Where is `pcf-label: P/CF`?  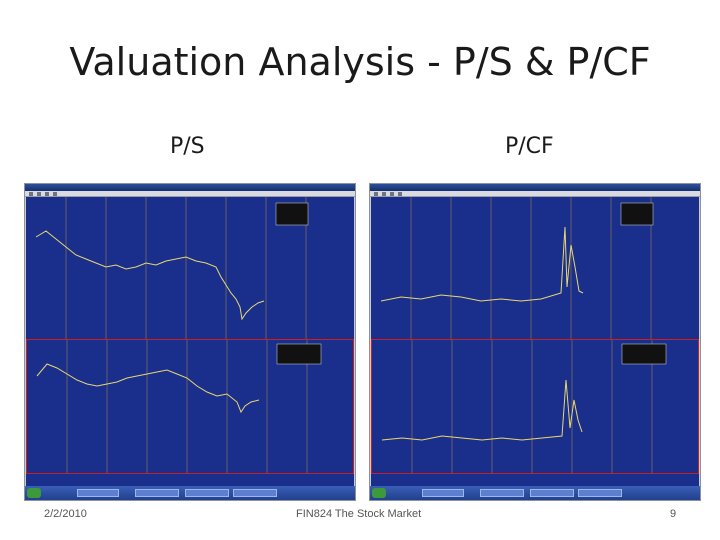
pcf-label: P/CF is located at coordinates (529, 146).